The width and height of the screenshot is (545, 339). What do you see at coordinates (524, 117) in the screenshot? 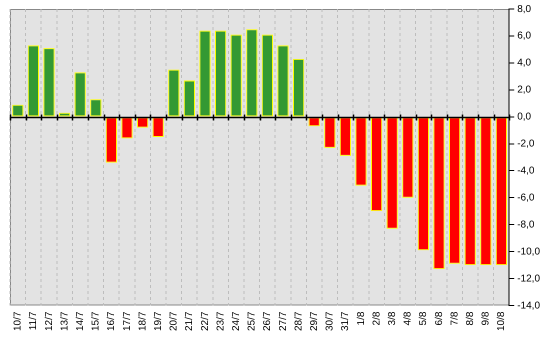
I see `y-tick-label: 0,0` at bounding box center [524, 117].